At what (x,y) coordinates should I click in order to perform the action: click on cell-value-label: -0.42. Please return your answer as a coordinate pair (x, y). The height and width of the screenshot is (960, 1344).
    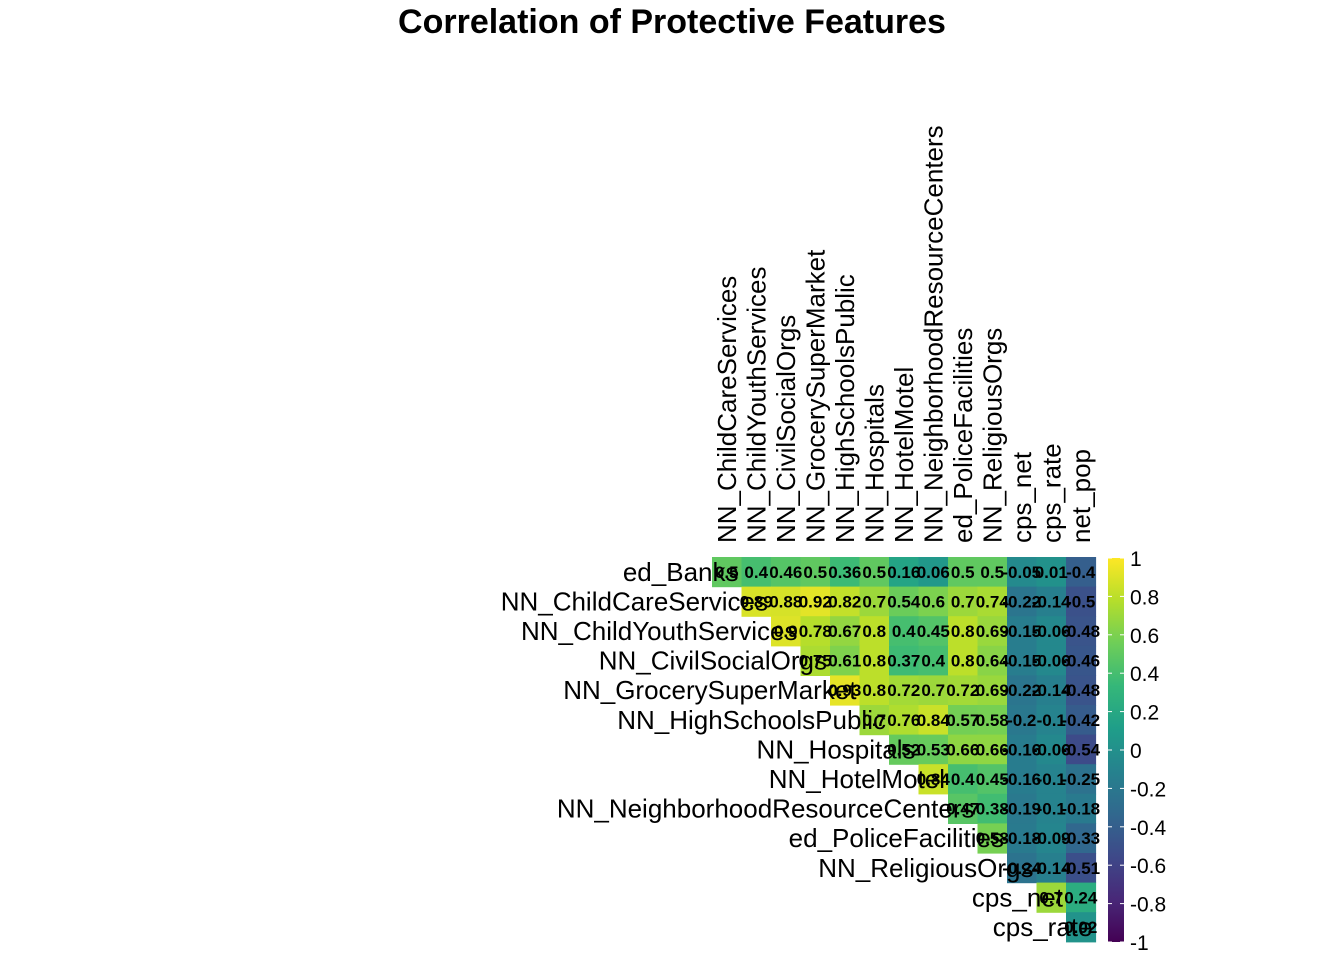
    Looking at the image, I should click on (1080, 720).